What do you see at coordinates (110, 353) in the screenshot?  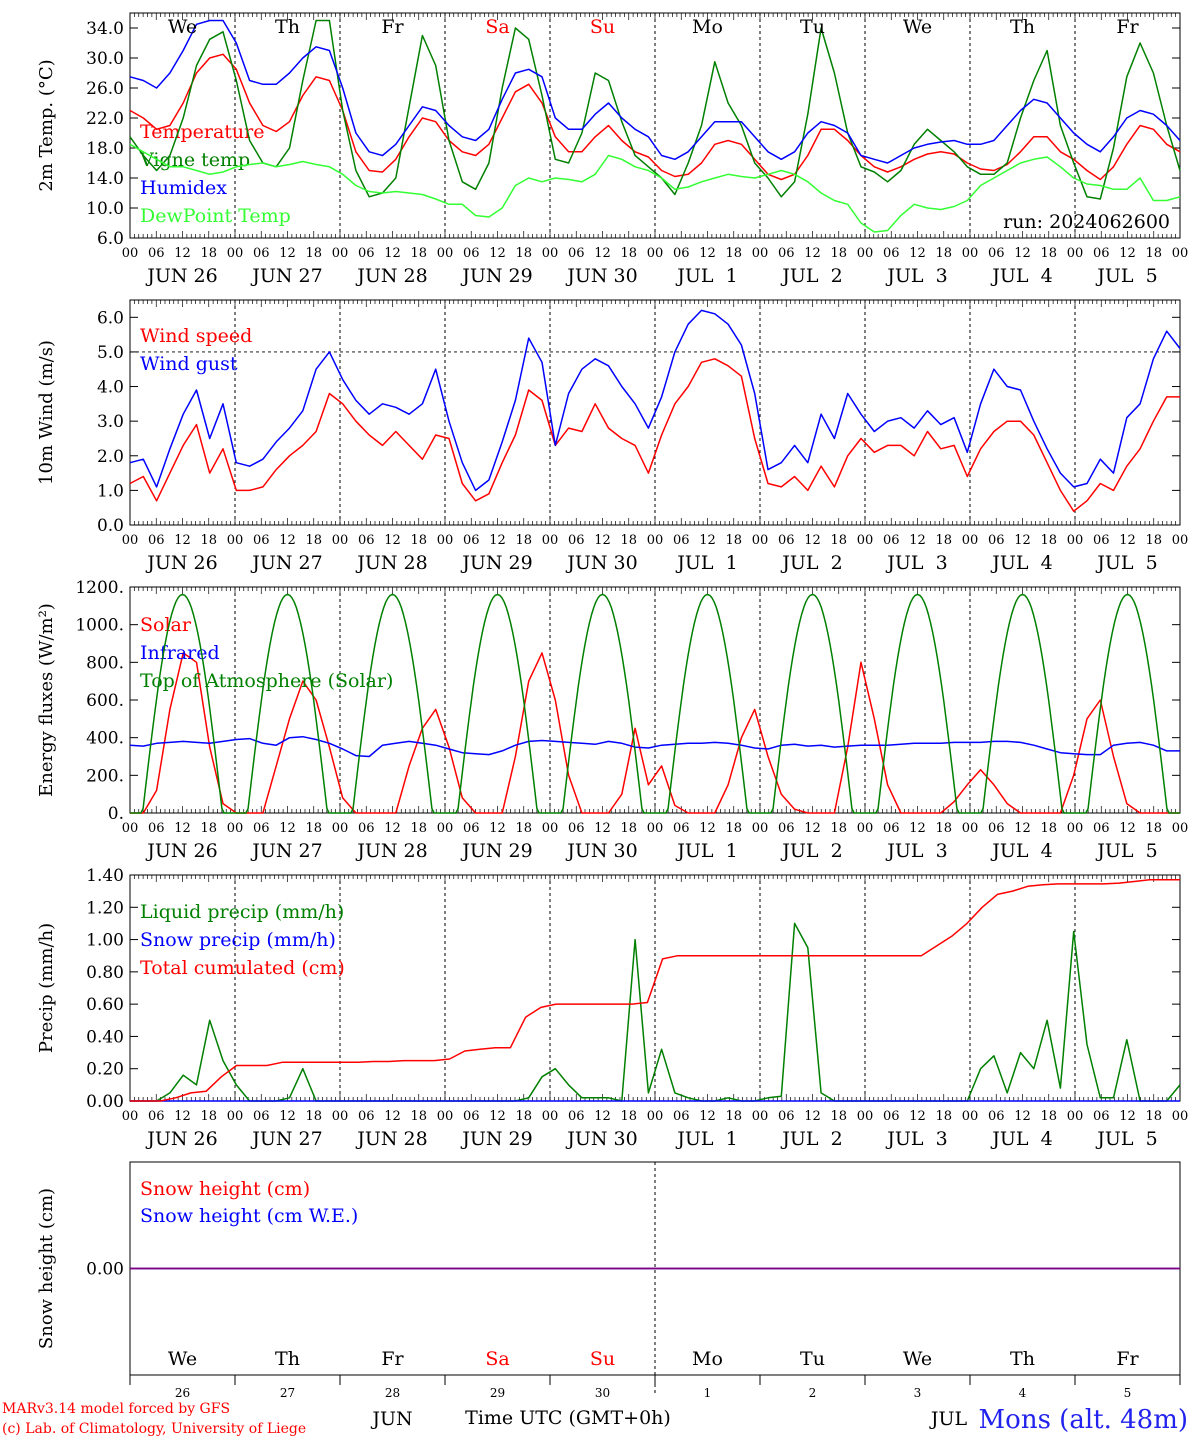 I see `y-tick-label: 5.0` at bounding box center [110, 353].